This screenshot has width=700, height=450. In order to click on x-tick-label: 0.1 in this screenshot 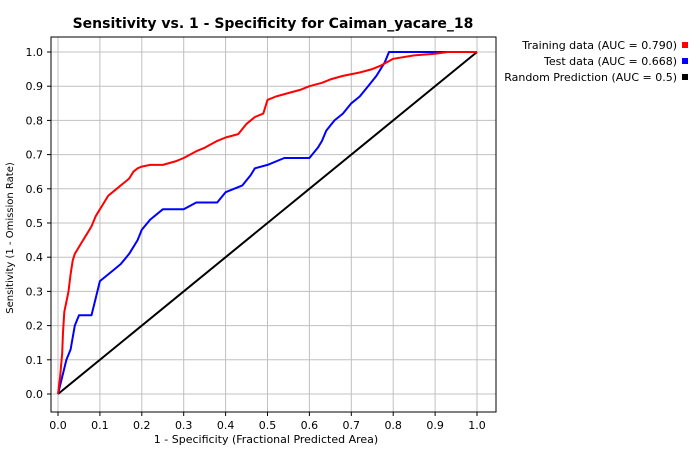, I will do `click(100, 425)`.